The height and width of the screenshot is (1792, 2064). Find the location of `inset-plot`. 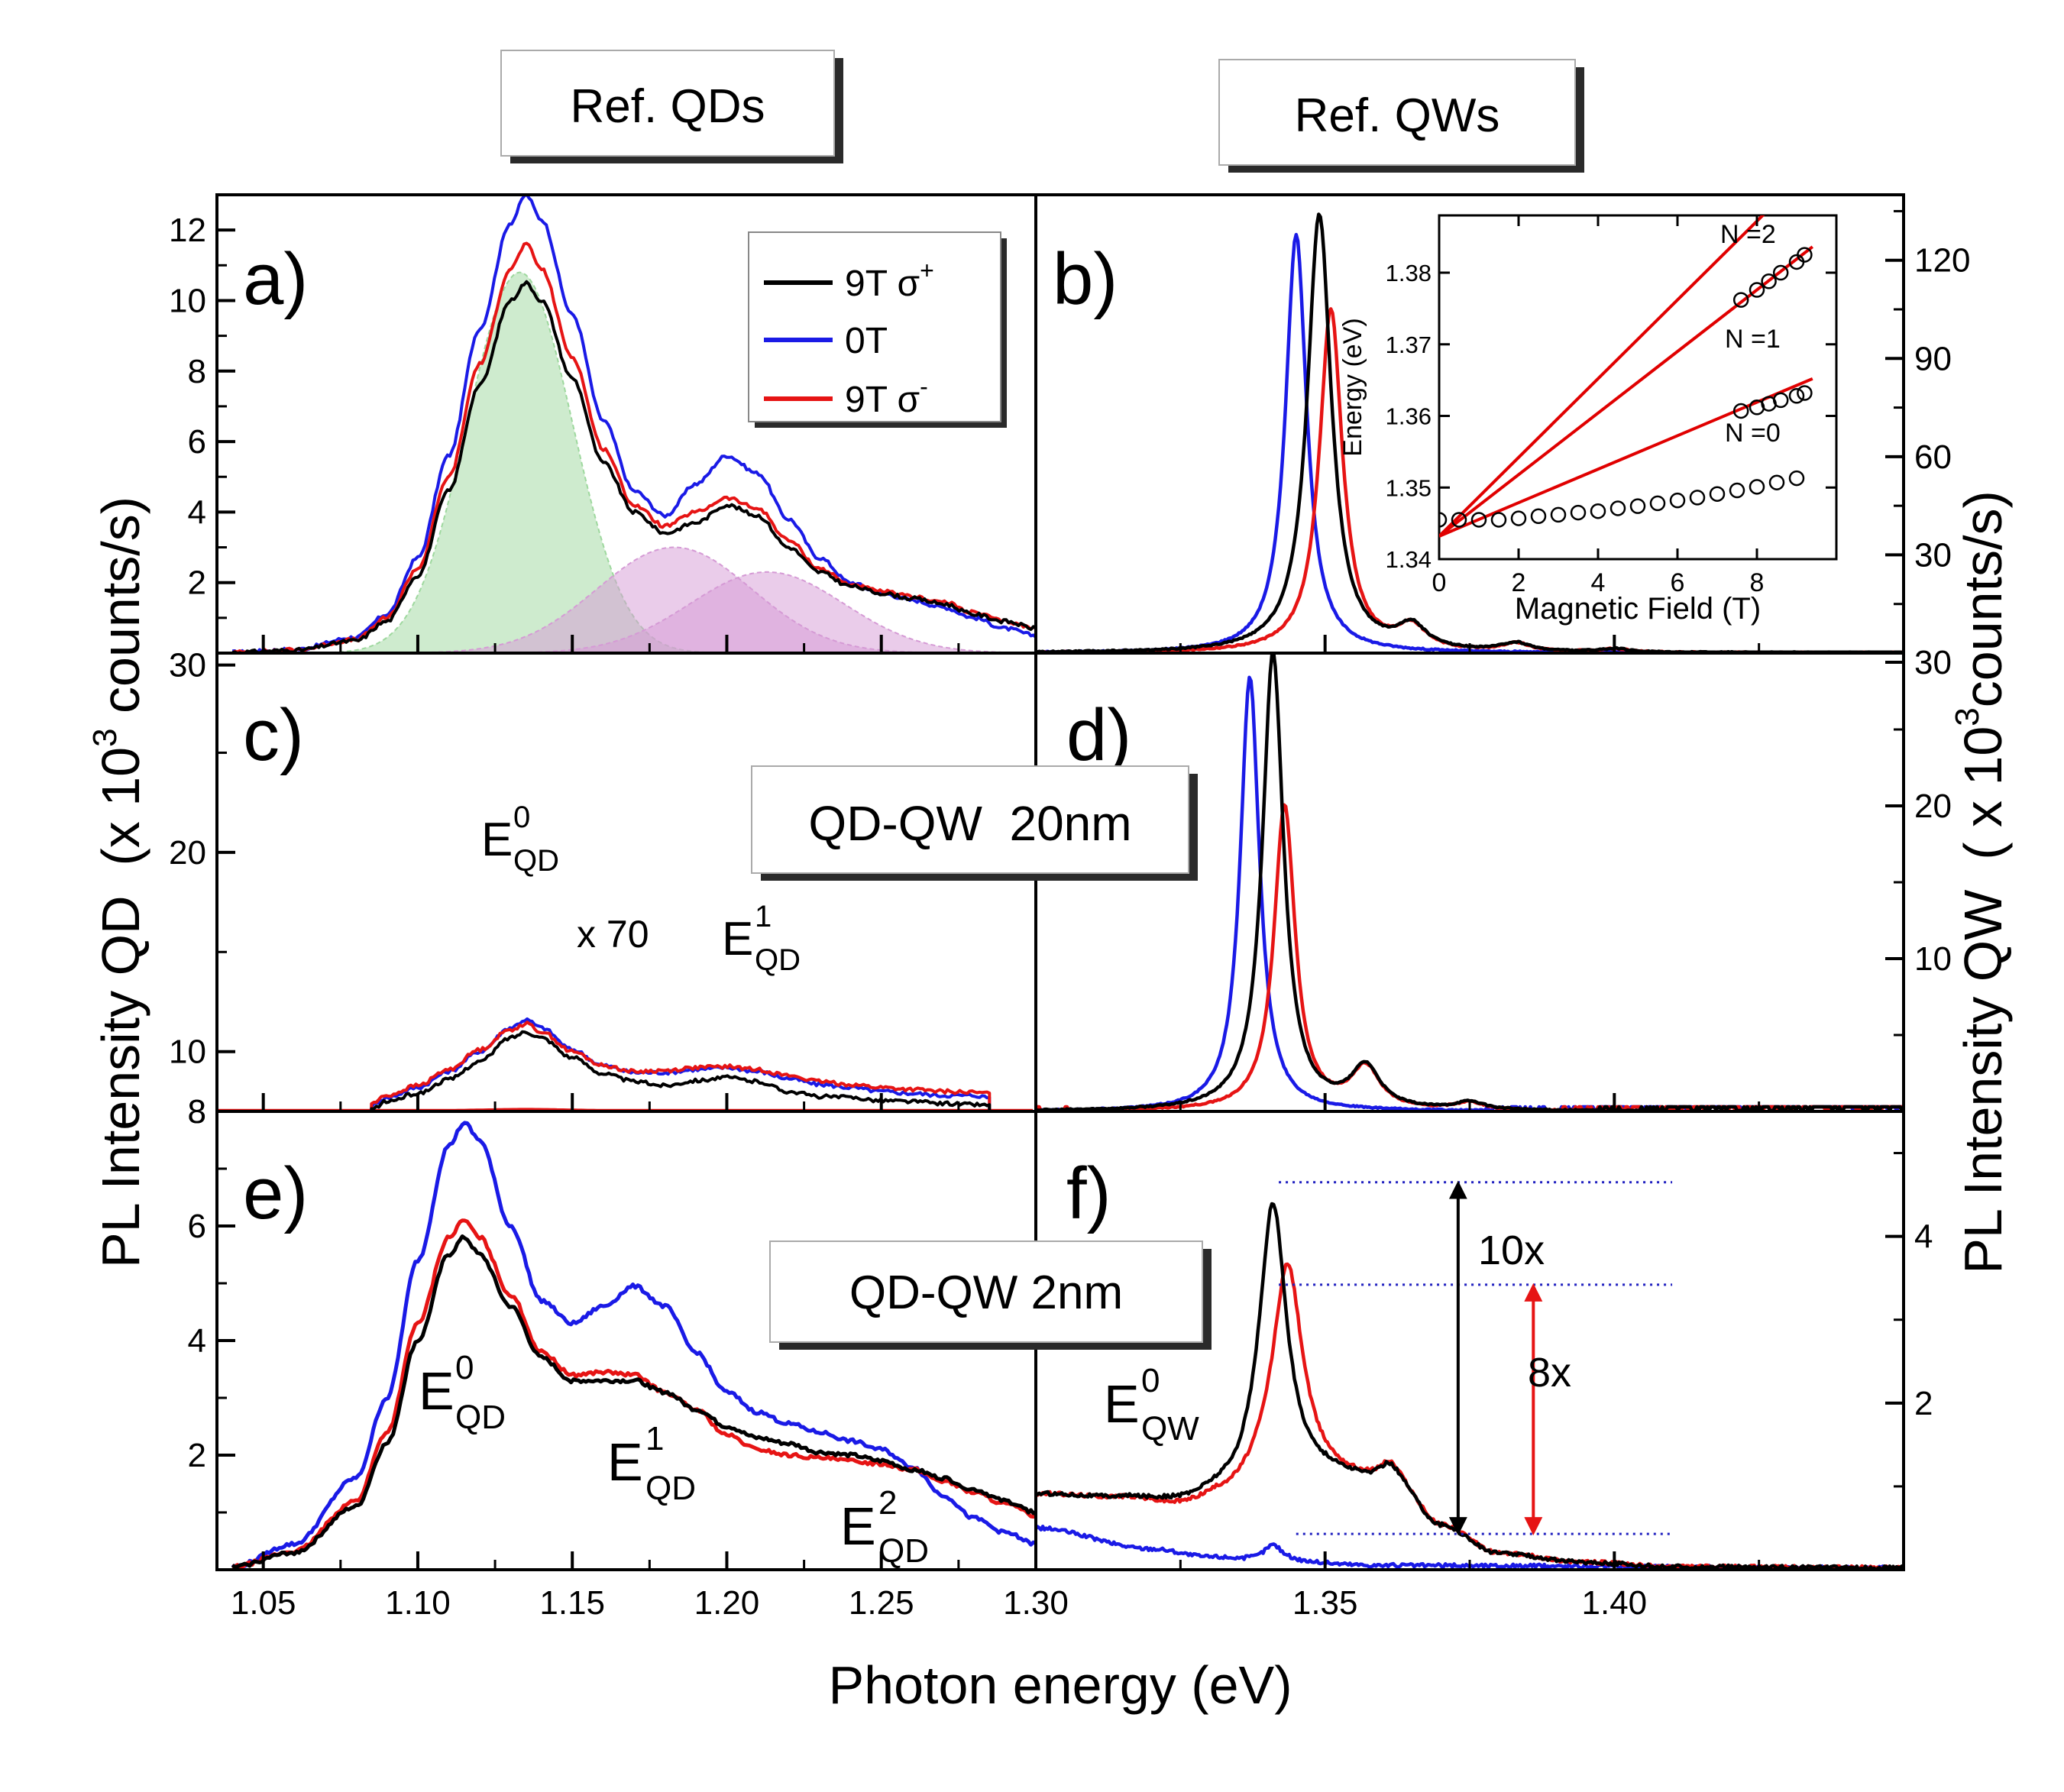

inset-plot is located at coordinates (1626, 376).